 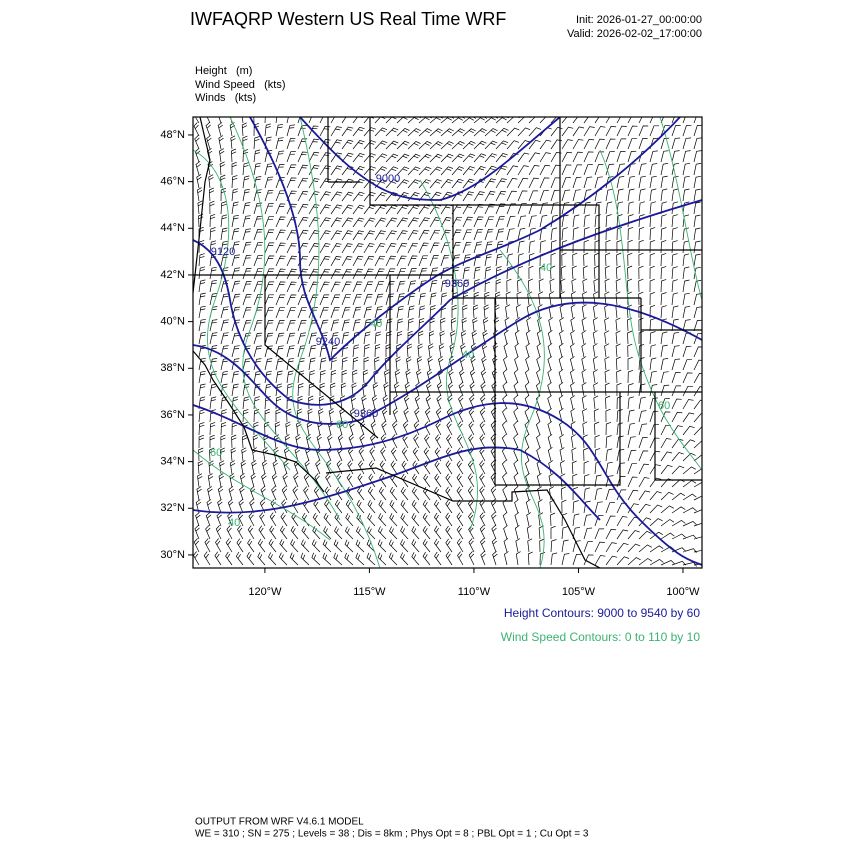 What do you see at coordinates (579, 592) in the screenshot?
I see `lon-tick-label: 105°W` at bounding box center [579, 592].